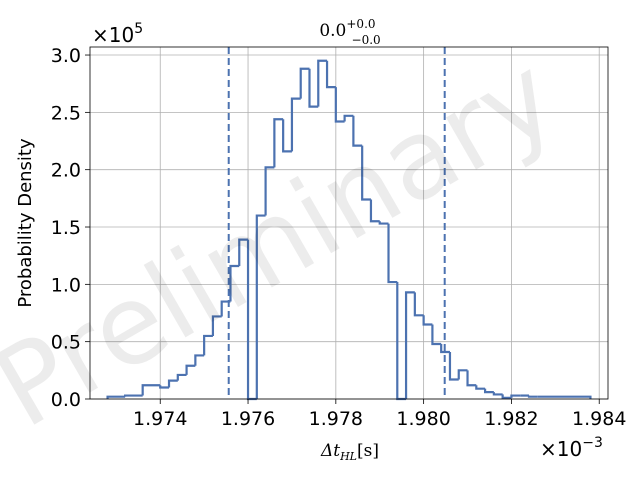  I want to click on y-axis-multiplier: ×10⁵, so click(117, 34).